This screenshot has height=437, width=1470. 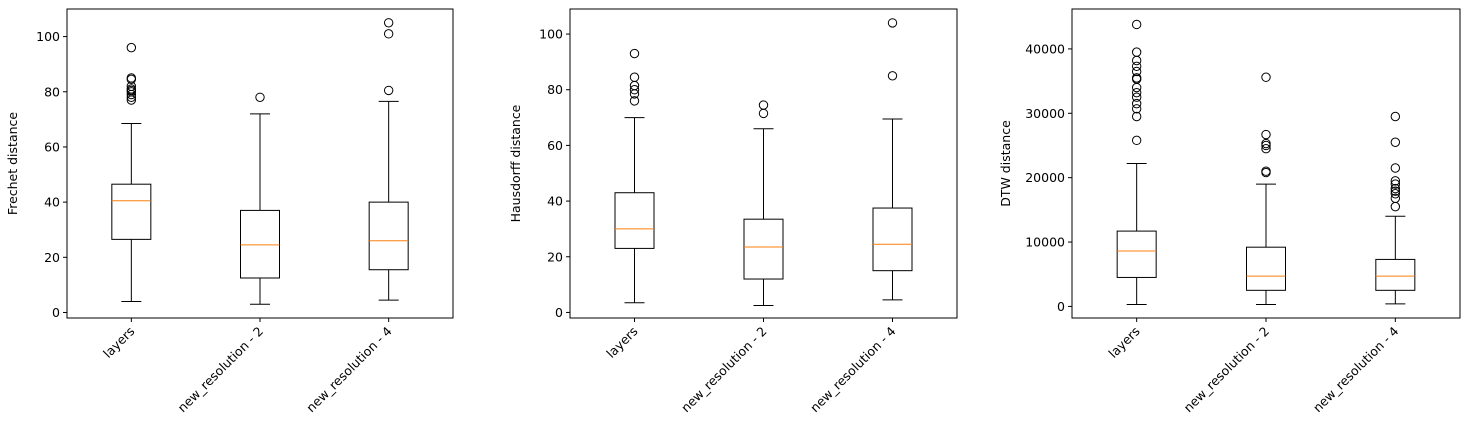 What do you see at coordinates (1045, 113) in the screenshot?
I see `y-tick-label: 30000` at bounding box center [1045, 113].